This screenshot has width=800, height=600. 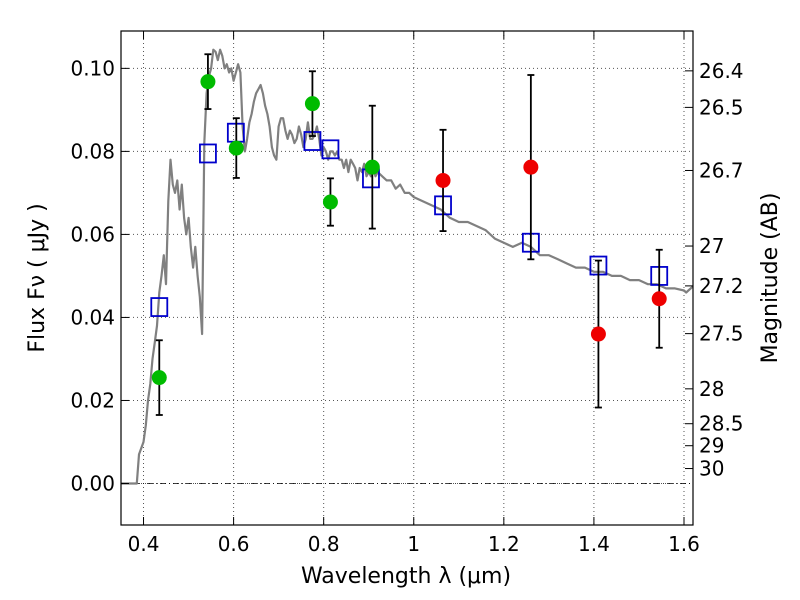 What do you see at coordinates (711, 389) in the screenshot?
I see `mag-tick-label: 28` at bounding box center [711, 389].